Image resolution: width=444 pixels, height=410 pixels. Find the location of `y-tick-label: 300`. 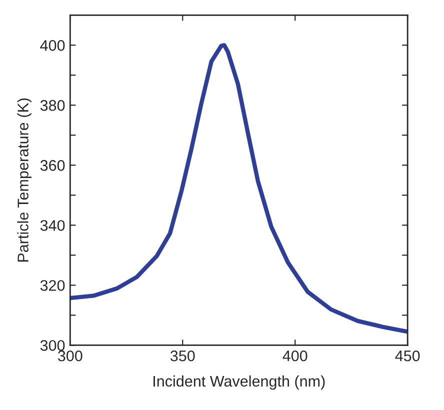

y-tick-label: 300 is located at coordinates (52, 345).